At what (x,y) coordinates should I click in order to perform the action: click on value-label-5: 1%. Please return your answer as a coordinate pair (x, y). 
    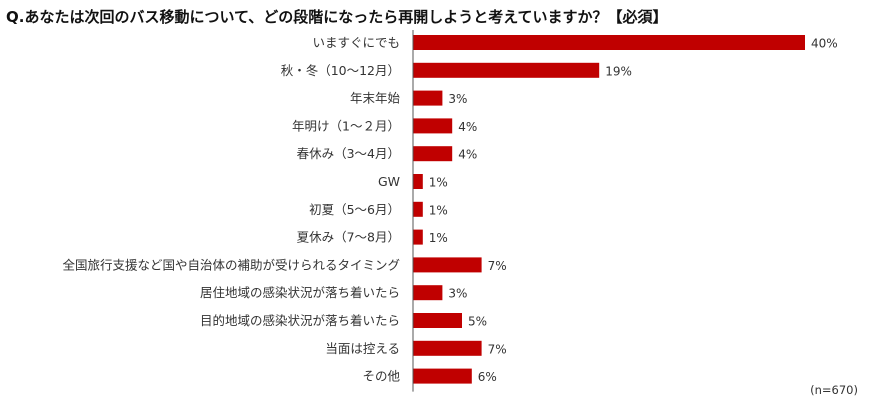
    Looking at the image, I should click on (438, 183).